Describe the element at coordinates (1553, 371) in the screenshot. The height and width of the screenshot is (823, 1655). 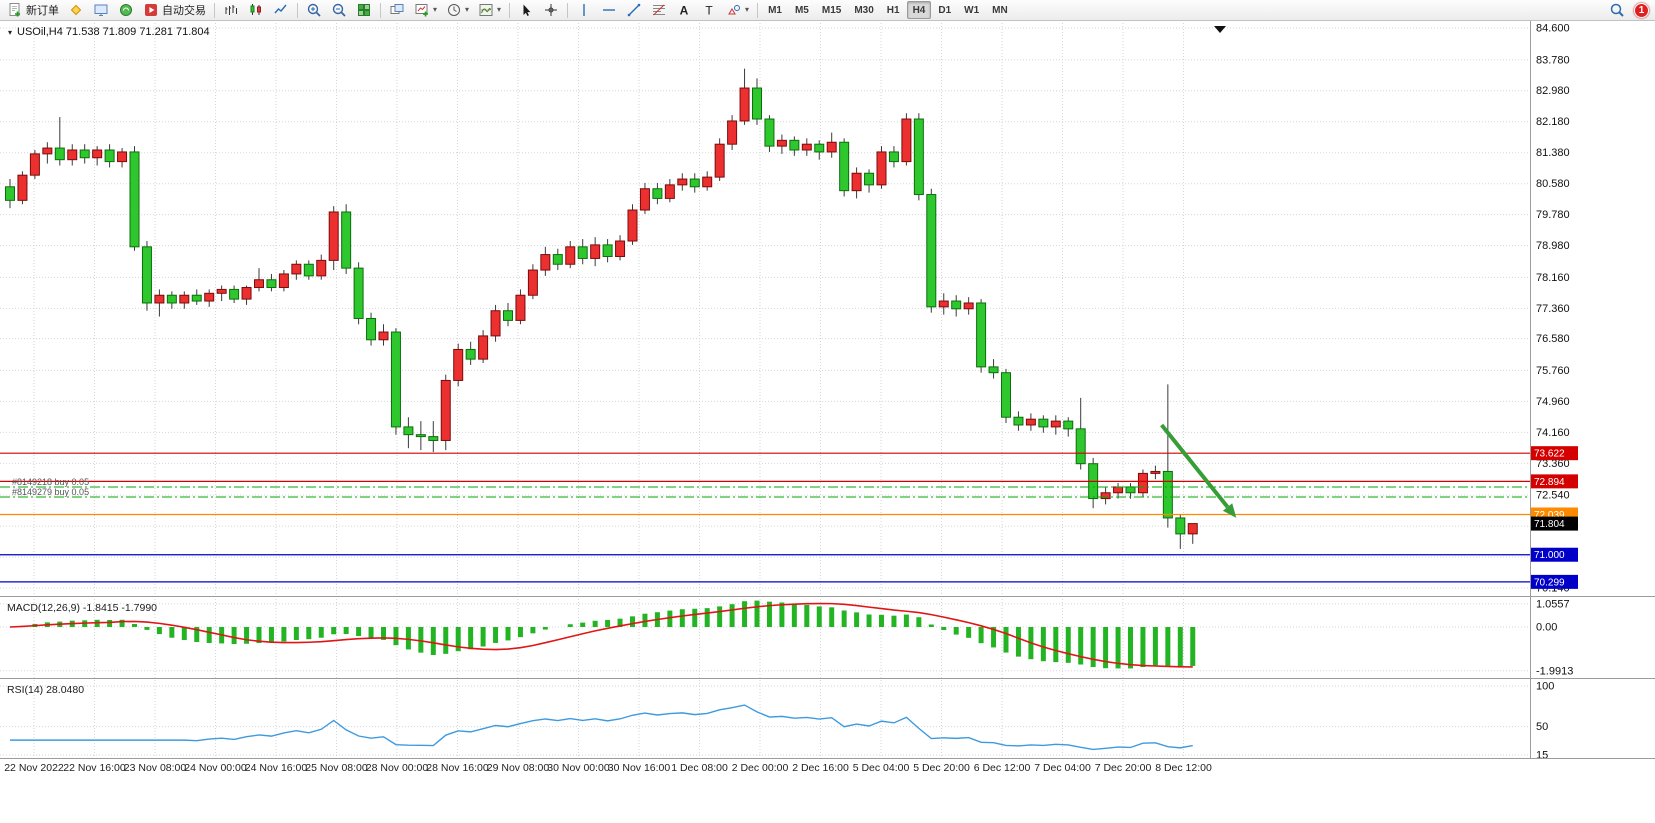
I see `price-scale-label: 75.760` at that location.